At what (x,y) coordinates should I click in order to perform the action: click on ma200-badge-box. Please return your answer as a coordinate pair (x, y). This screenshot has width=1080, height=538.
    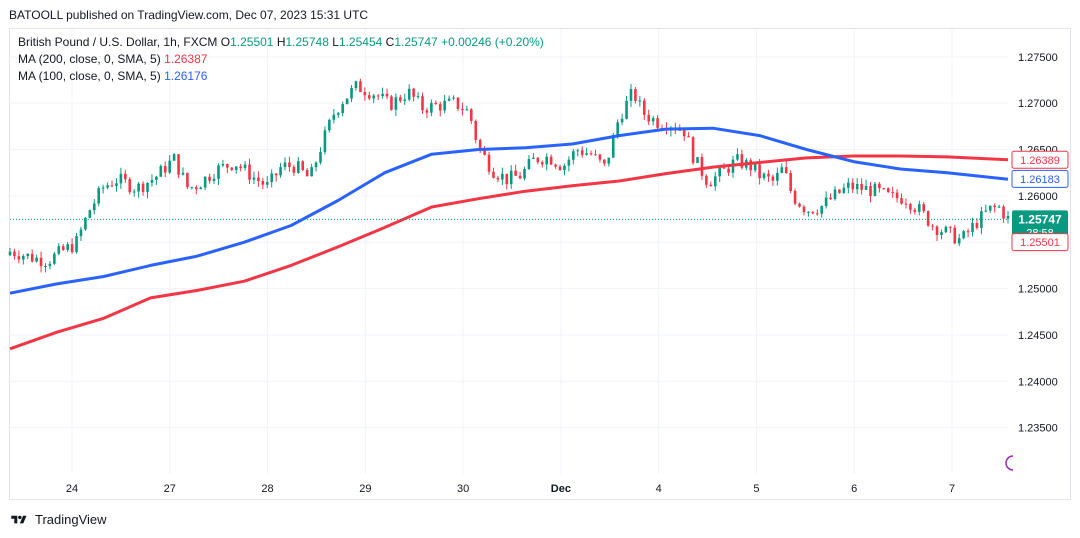
    Looking at the image, I should click on (1040, 159).